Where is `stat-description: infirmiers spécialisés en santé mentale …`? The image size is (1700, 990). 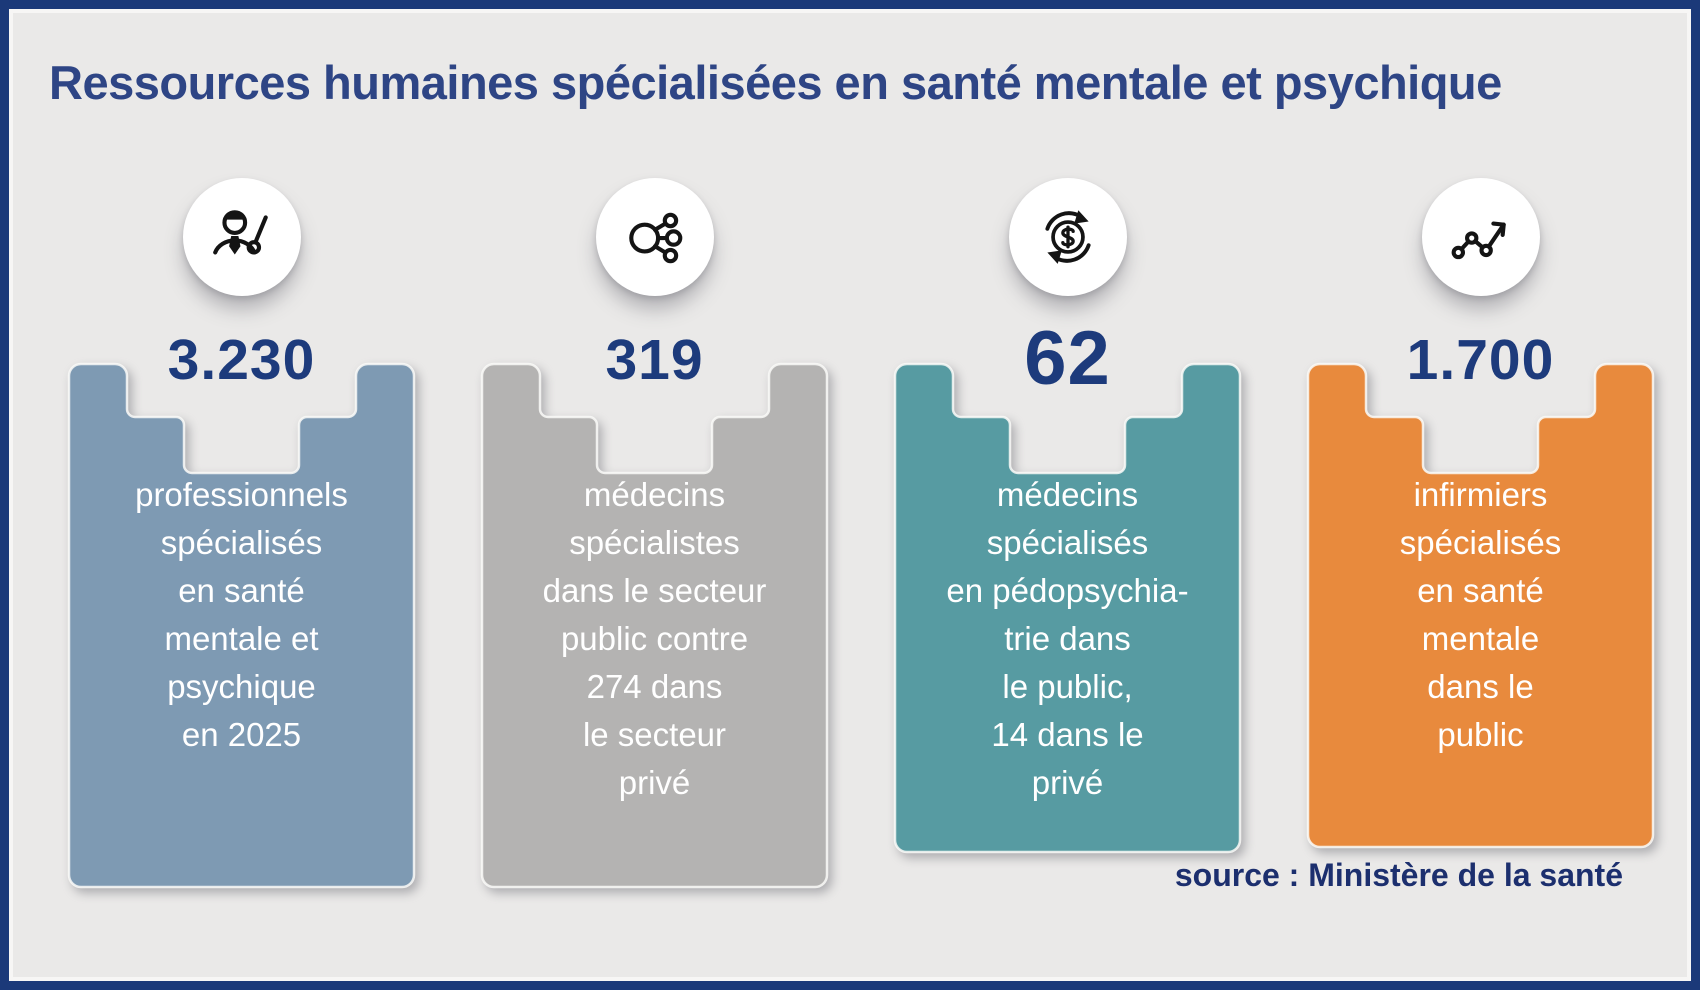
stat-description: infirmiers spécialisés en santé mentale … is located at coordinates (1480, 614).